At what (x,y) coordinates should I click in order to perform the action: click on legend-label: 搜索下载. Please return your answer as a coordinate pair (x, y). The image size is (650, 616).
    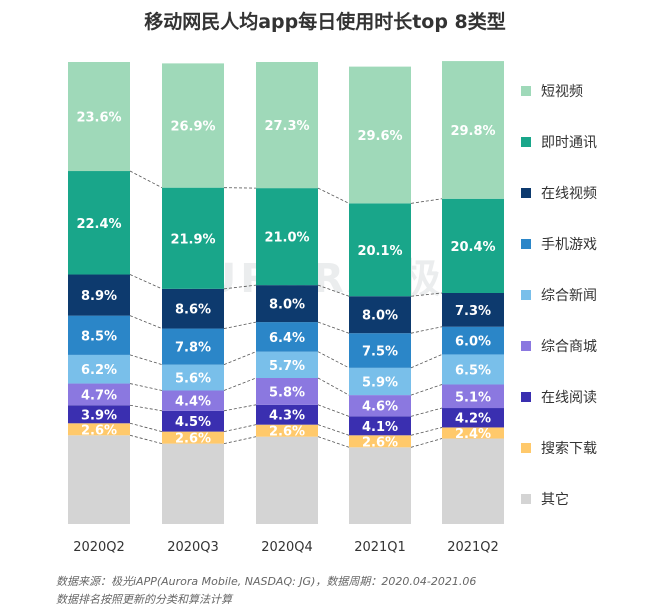
    Looking at the image, I should click on (569, 448).